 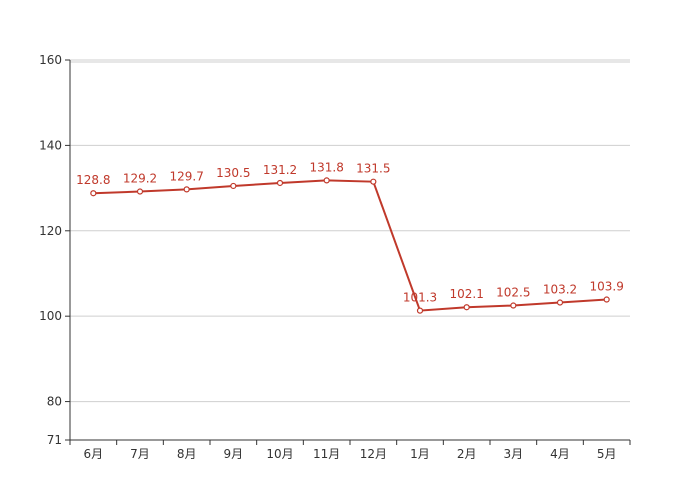 What do you see at coordinates (279, 454) in the screenshot?
I see `x-tick-label: 10月` at bounding box center [279, 454].